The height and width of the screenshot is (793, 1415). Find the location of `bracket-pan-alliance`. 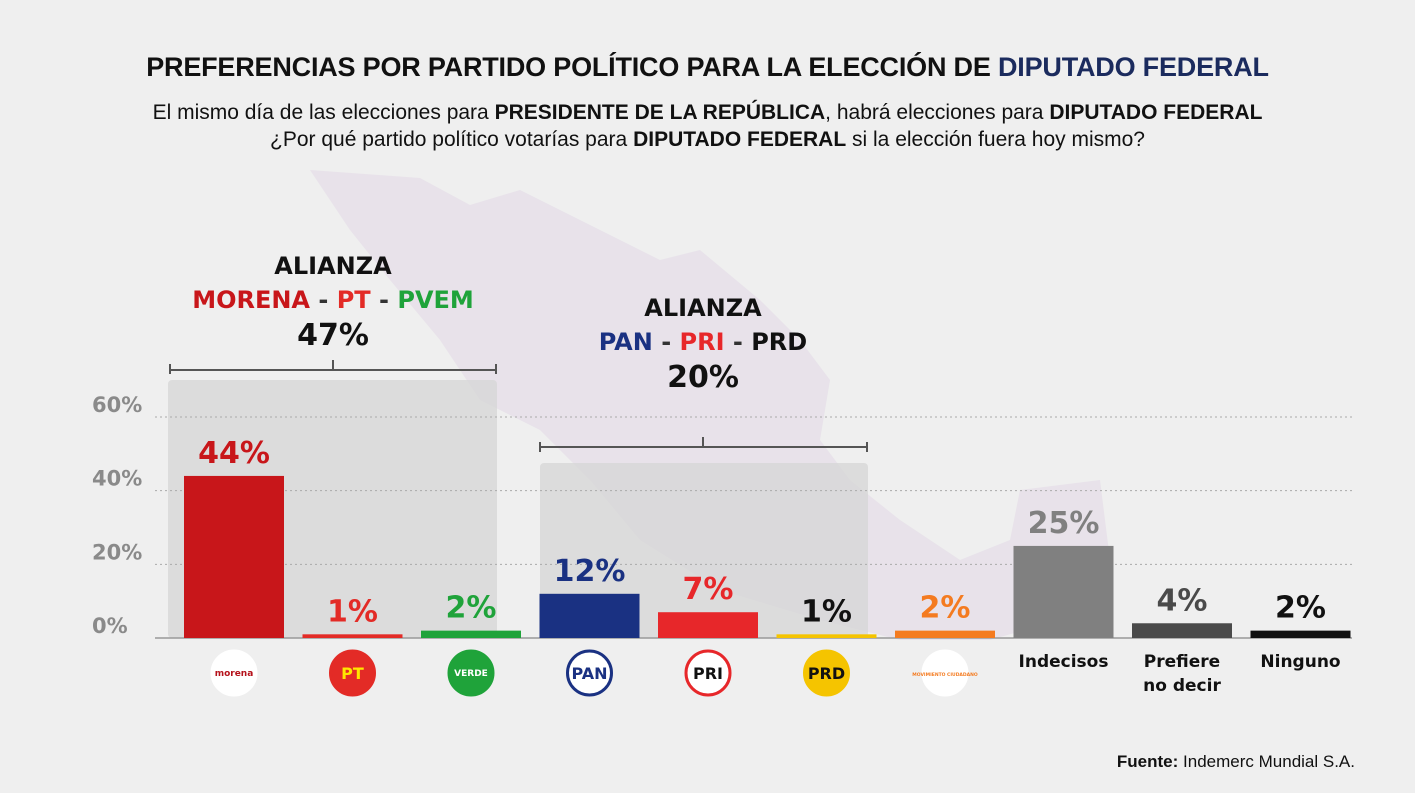

bracket-pan-alliance is located at coordinates (703, 444).